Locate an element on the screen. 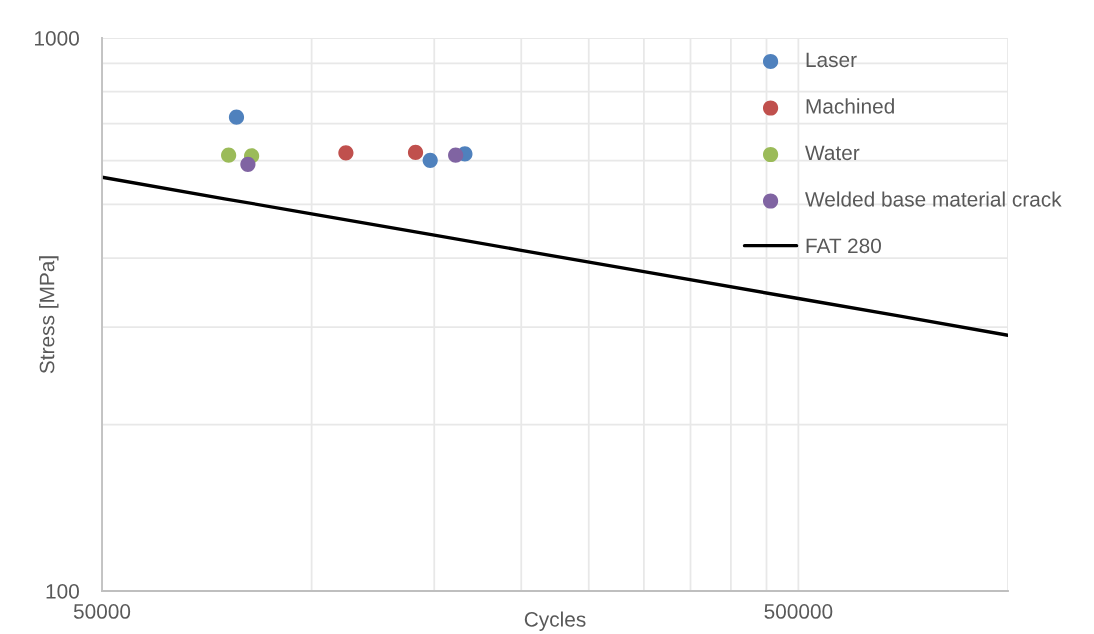  y-tick-label: 1000 is located at coordinates (57, 38).